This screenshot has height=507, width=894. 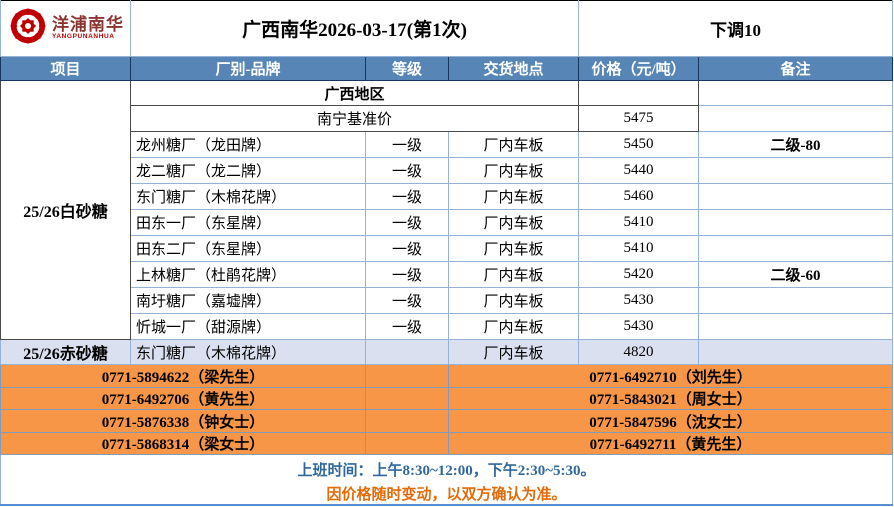 What do you see at coordinates (736, 28) in the screenshot?
I see `price-adjustment: 下调10` at bounding box center [736, 28].